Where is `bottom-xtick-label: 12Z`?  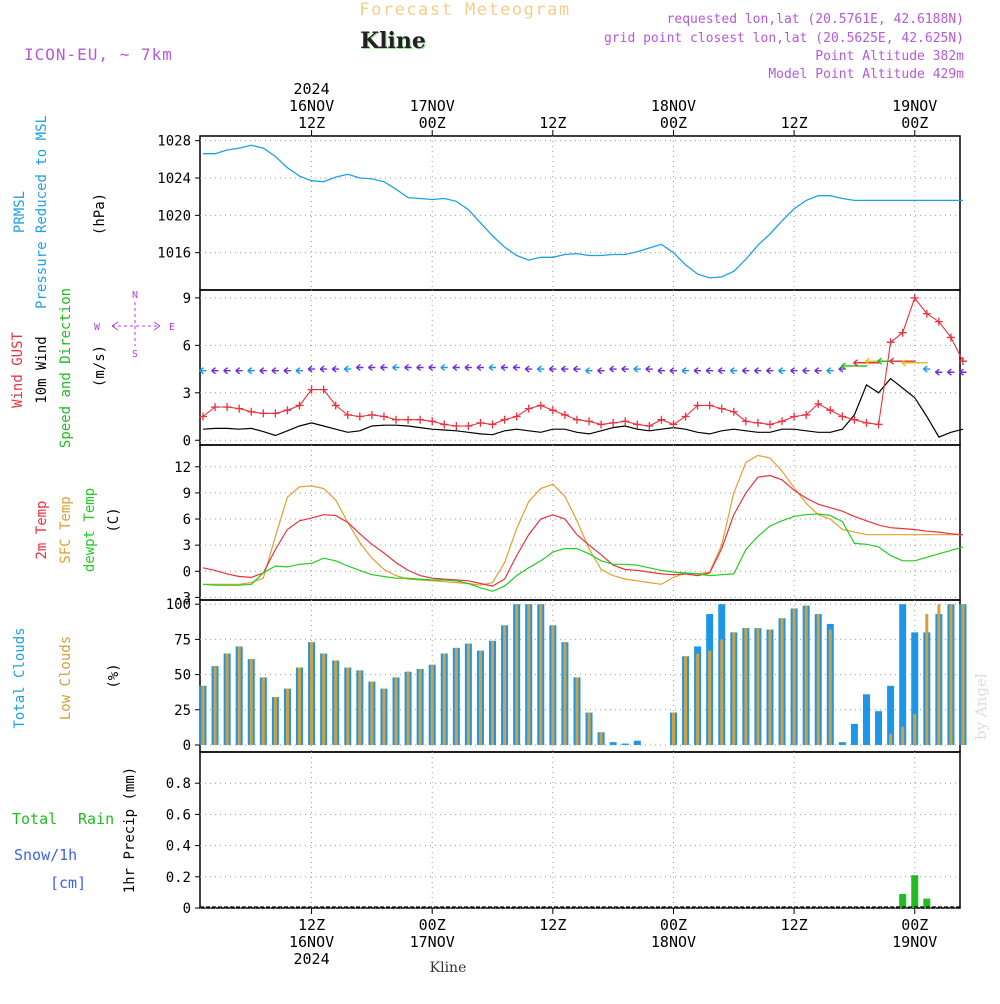
bottom-xtick-label: 12Z is located at coordinates (311, 925).